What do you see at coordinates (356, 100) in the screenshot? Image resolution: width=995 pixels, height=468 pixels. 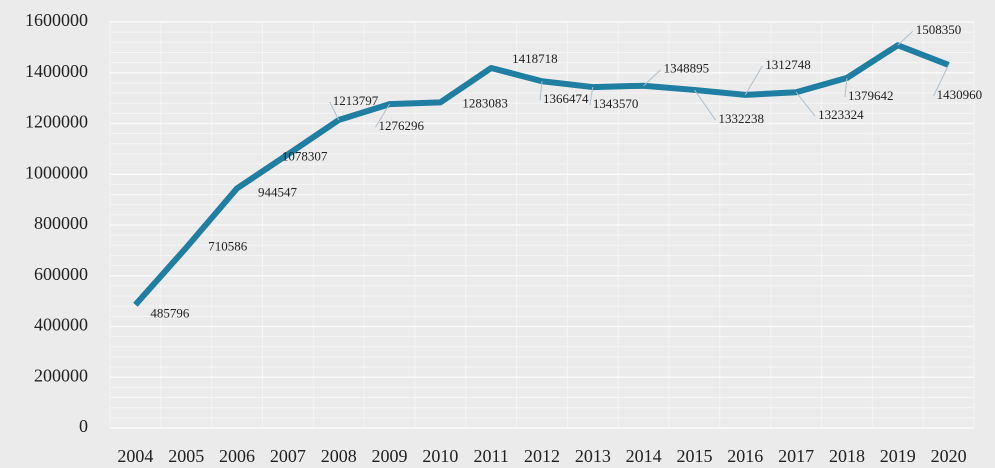 I see `data-label: 1213797` at bounding box center [356, 100].